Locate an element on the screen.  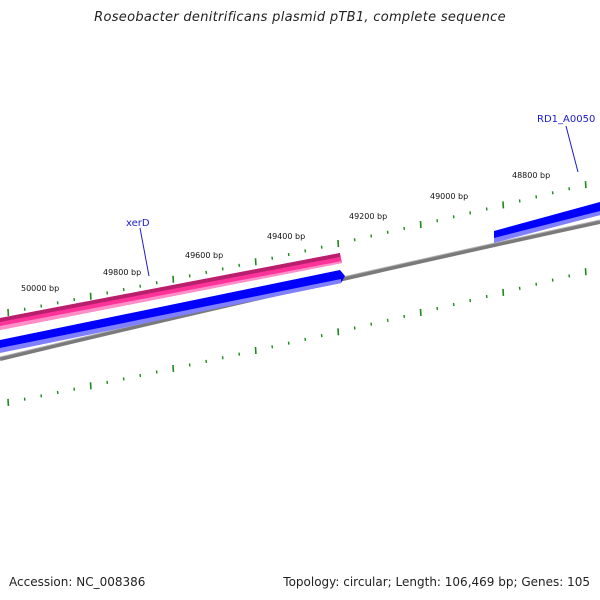
gene-forward-cds is located at coordinates (172, 311).